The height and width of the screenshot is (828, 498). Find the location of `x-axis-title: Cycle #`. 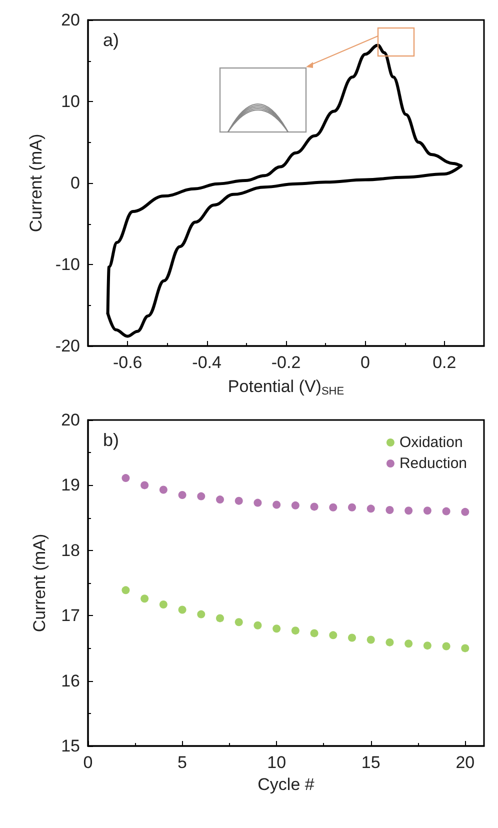

x-axis-title: Cycle # is located at coordinates (286, 784).